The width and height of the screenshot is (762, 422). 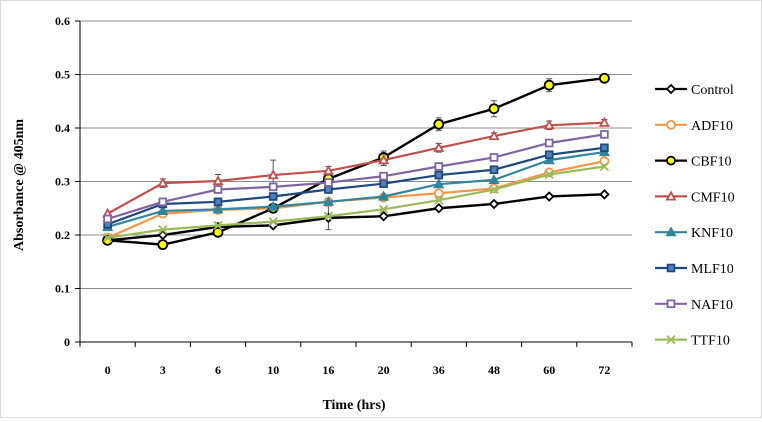 What do you see at coordinates (604, 370) in the screenshot?
I see `x-tick-label: 72` at bounding box center [604, 370].